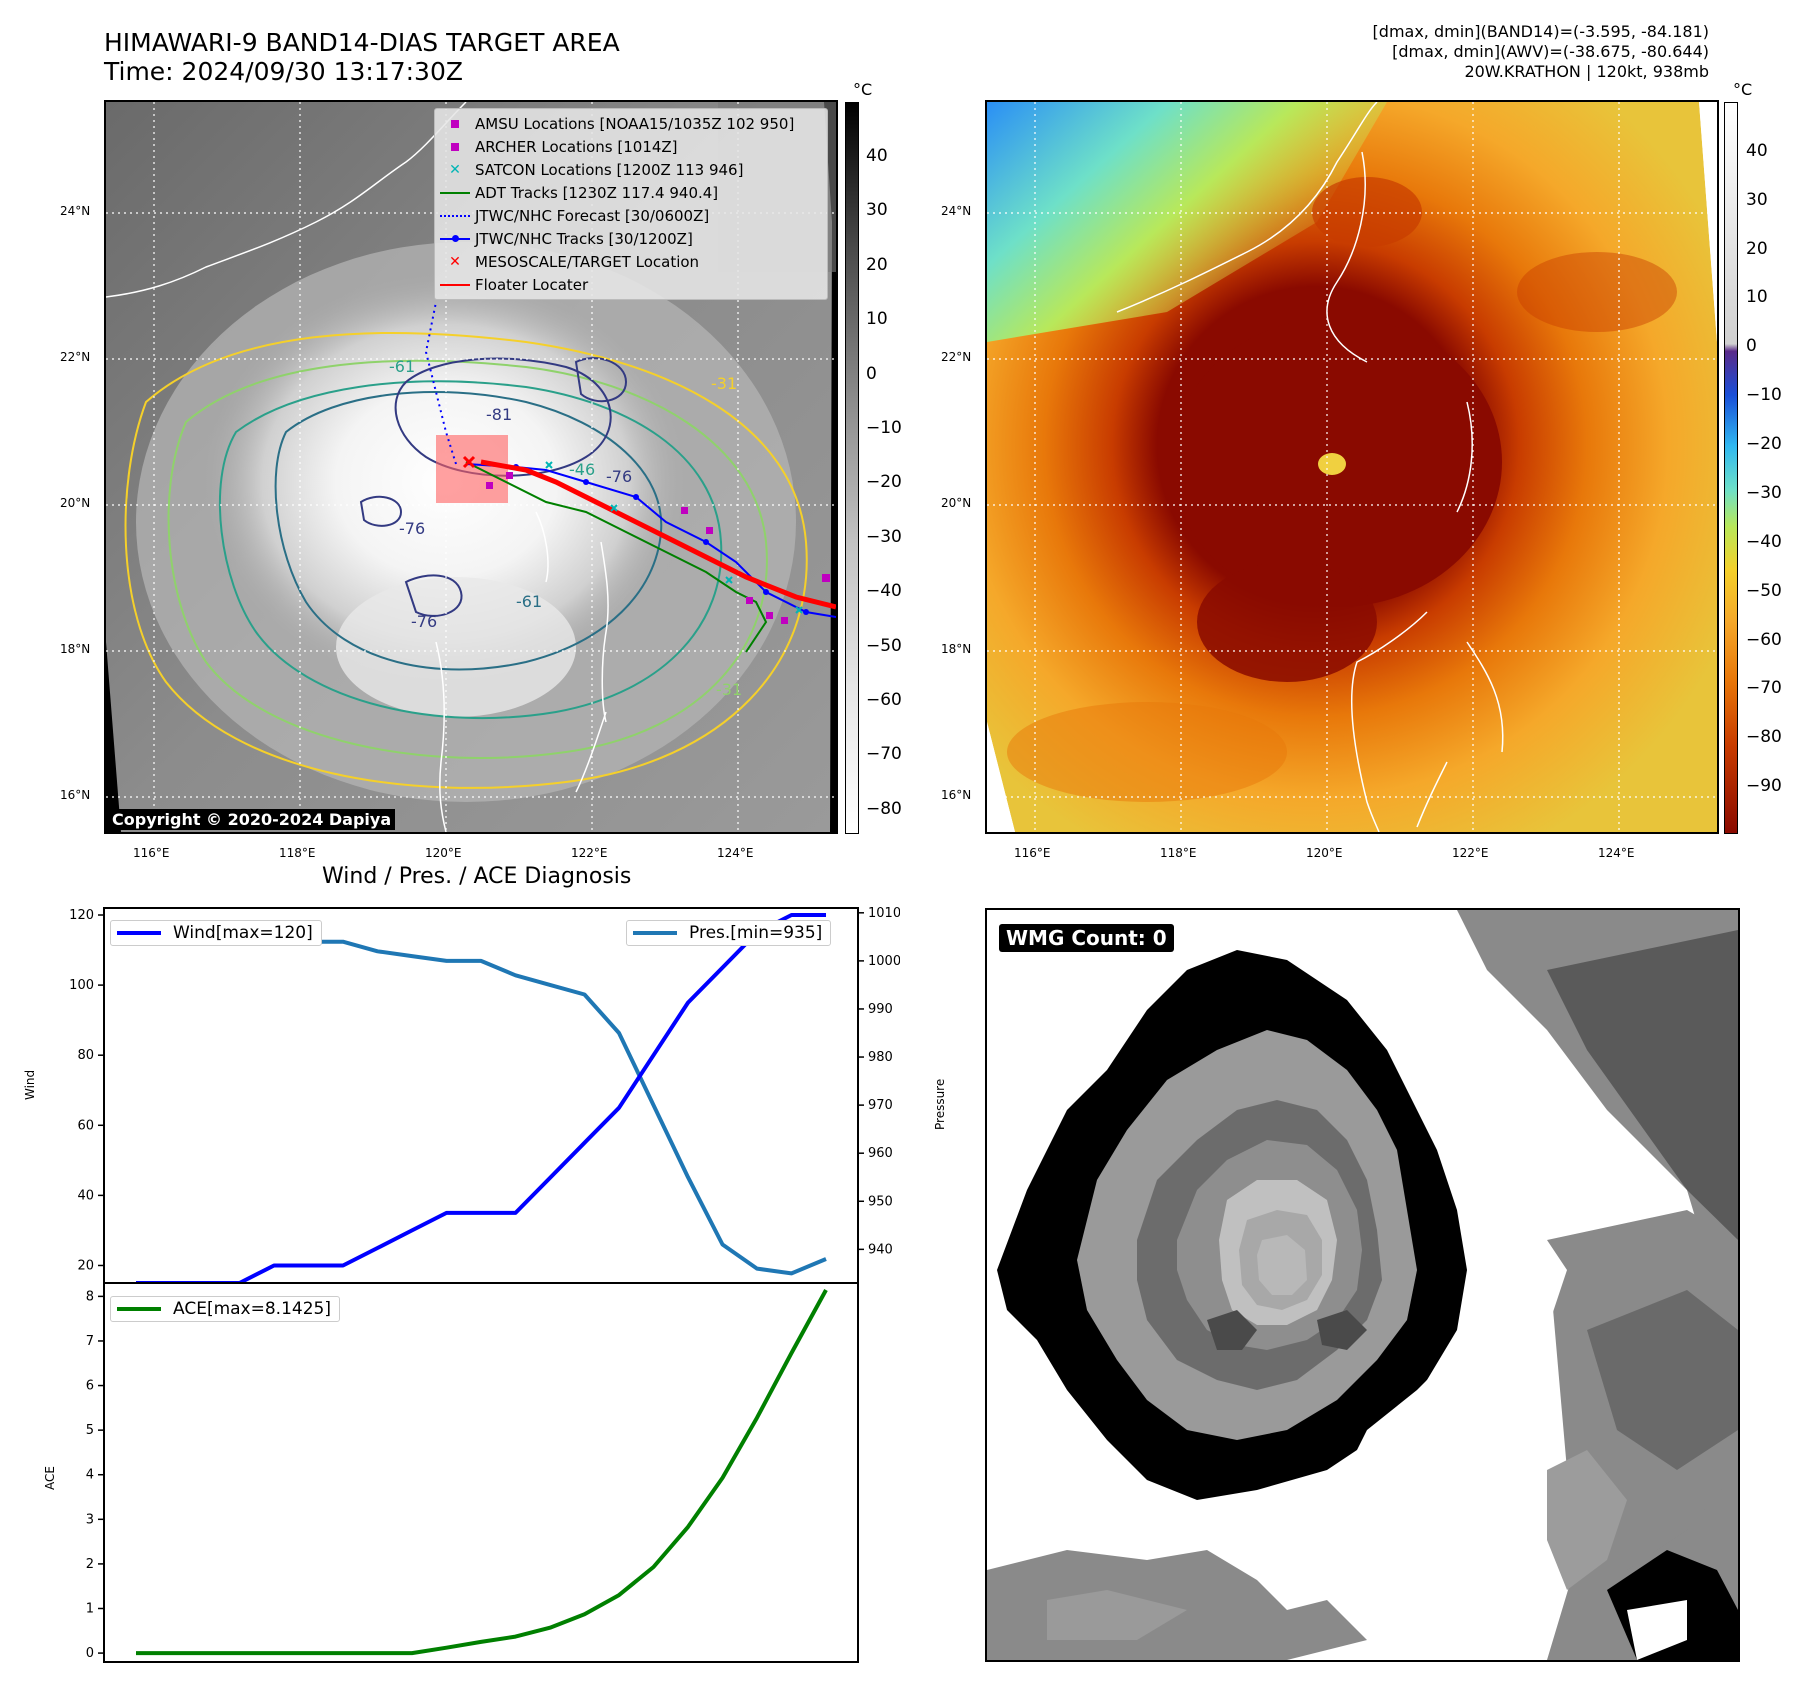 This screenshot has width=1797, height=1690. I want to click on legend-item-satcon: ✕ SATCON Locations [1200Z 113 946], so click(631, 169).